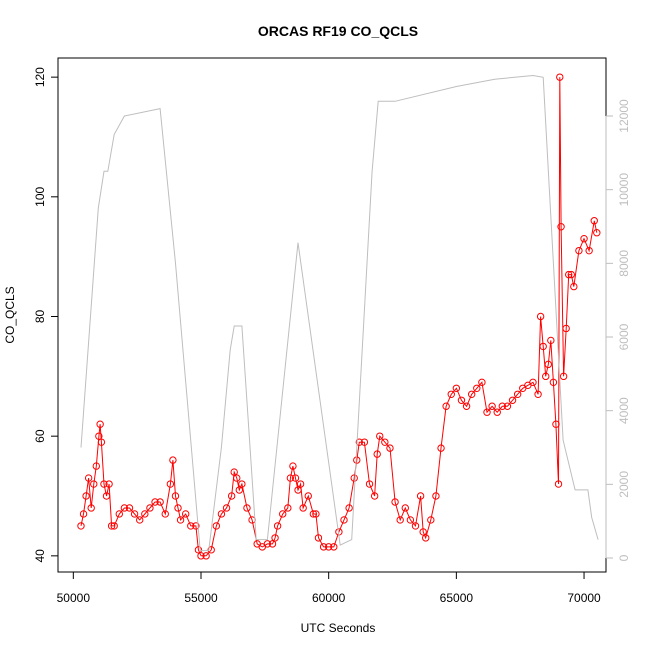 The height and width of the screenshot is (655, 650). I want to click on x-axis-label: UTC Seconds, so click(338, 628).